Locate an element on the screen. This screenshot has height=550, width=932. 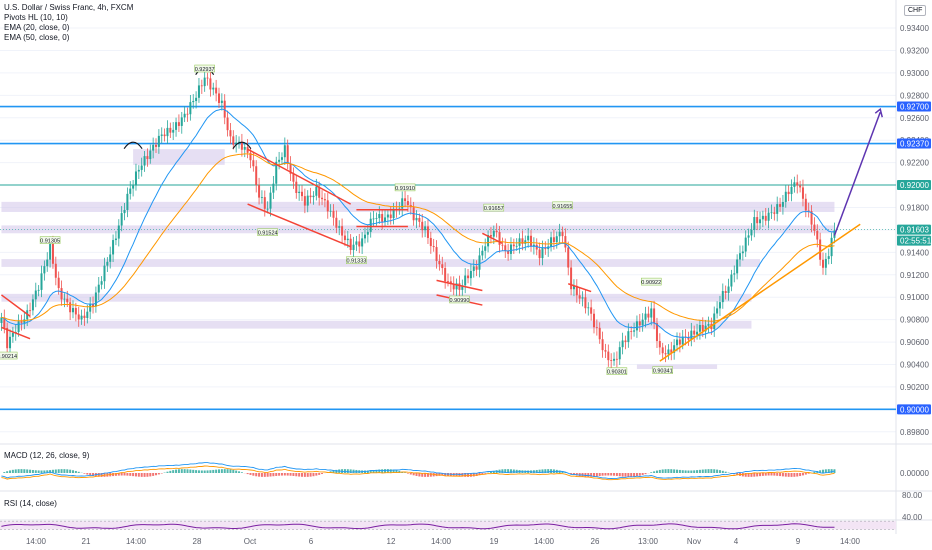
indicator-ema20: EMA (20, close, 0) is located at coordinates (37, 27).